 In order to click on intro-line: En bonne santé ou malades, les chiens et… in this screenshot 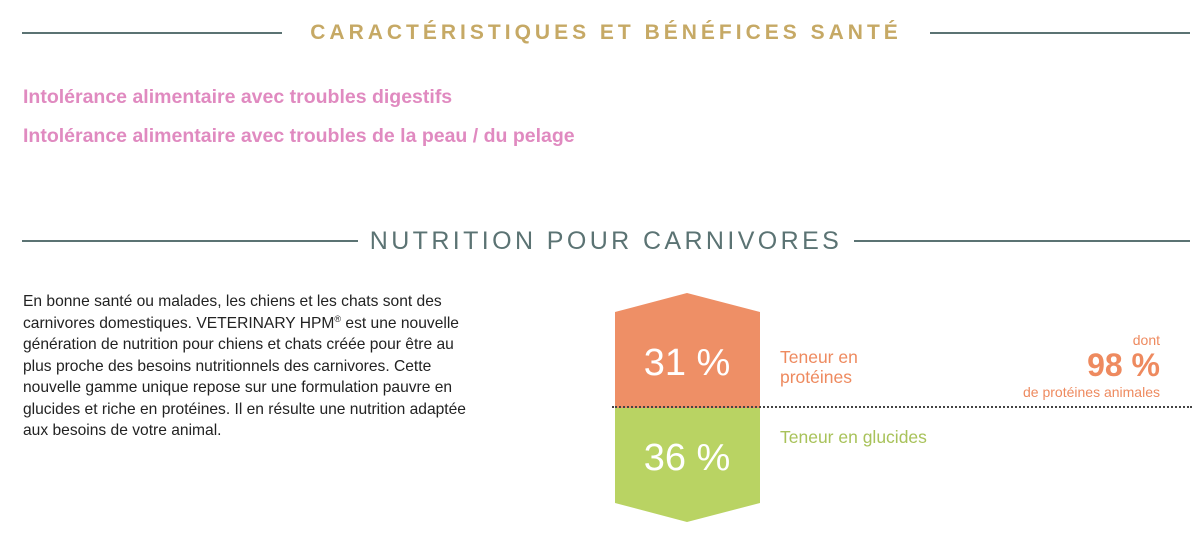, I will do `click(232, 301)`.